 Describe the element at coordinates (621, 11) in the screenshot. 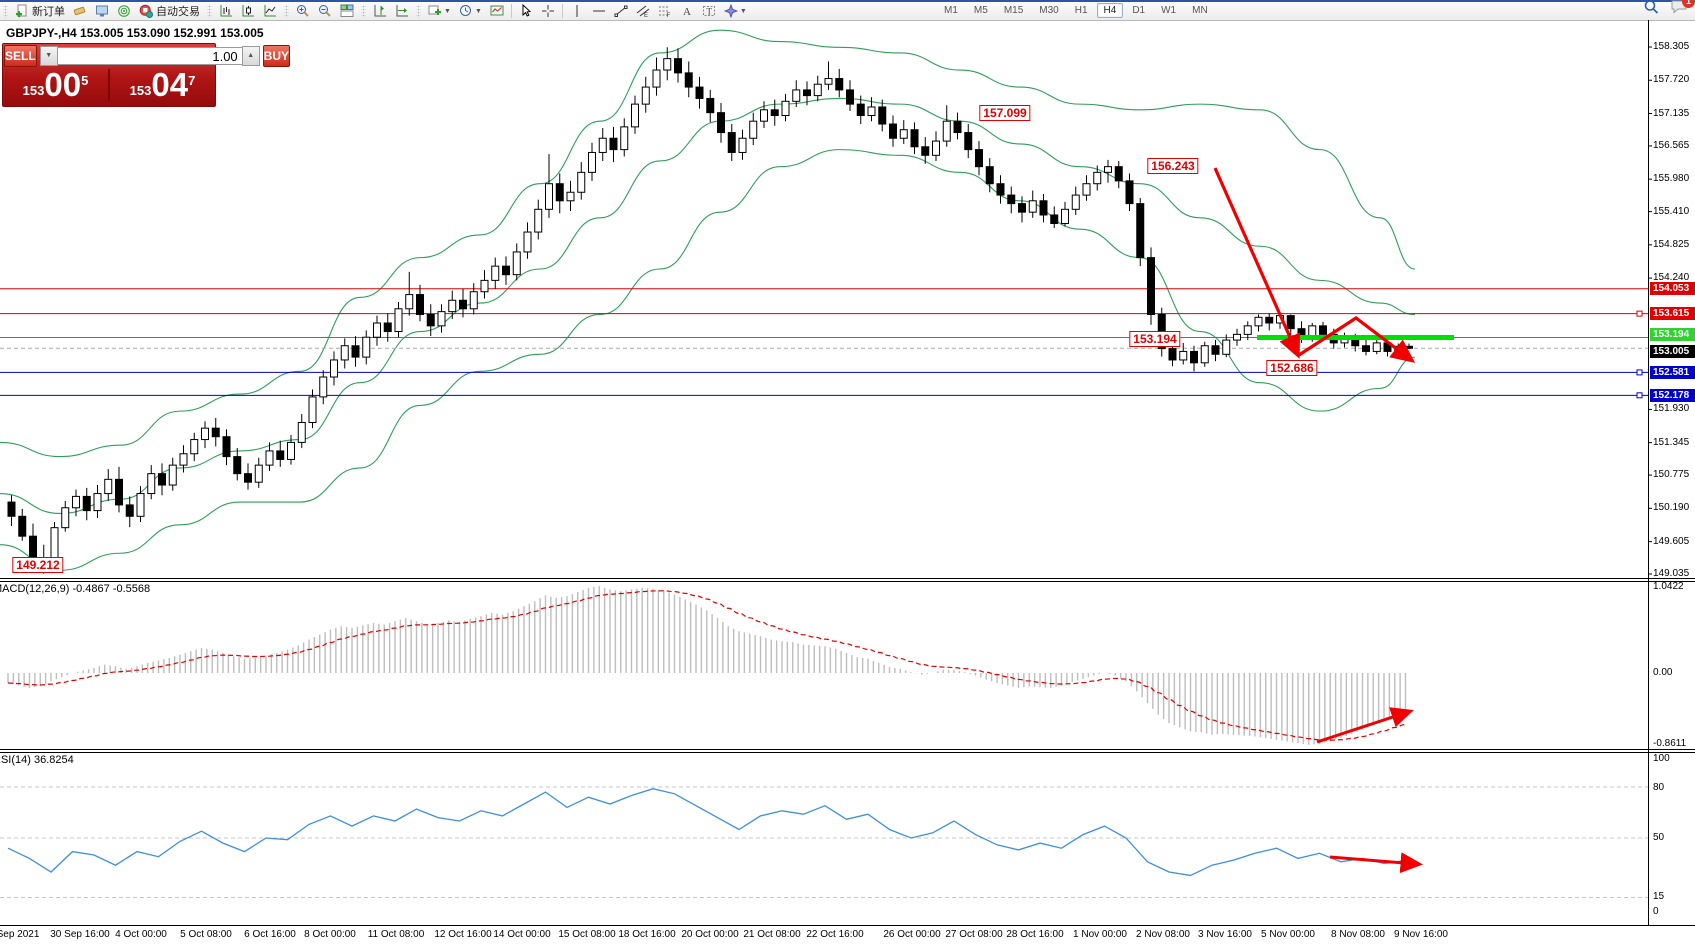

I see `trend-line-tool` at that location.